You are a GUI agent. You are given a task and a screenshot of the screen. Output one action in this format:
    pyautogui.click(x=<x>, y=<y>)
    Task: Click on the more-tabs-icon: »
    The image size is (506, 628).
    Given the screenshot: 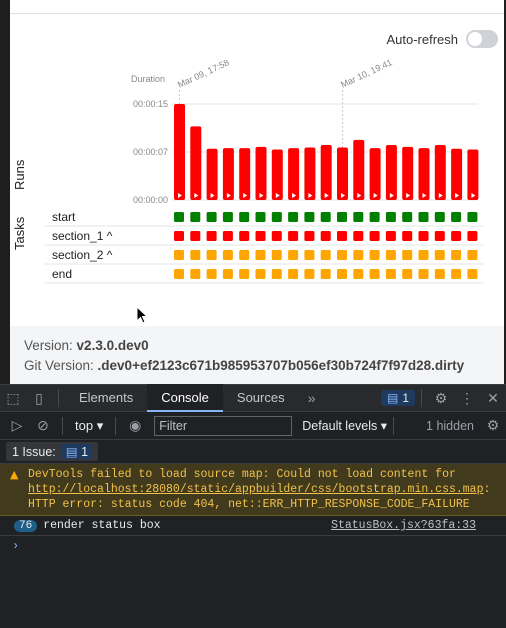 What is the action you would take?
    pyautogui.click(x=311, y=398)
    